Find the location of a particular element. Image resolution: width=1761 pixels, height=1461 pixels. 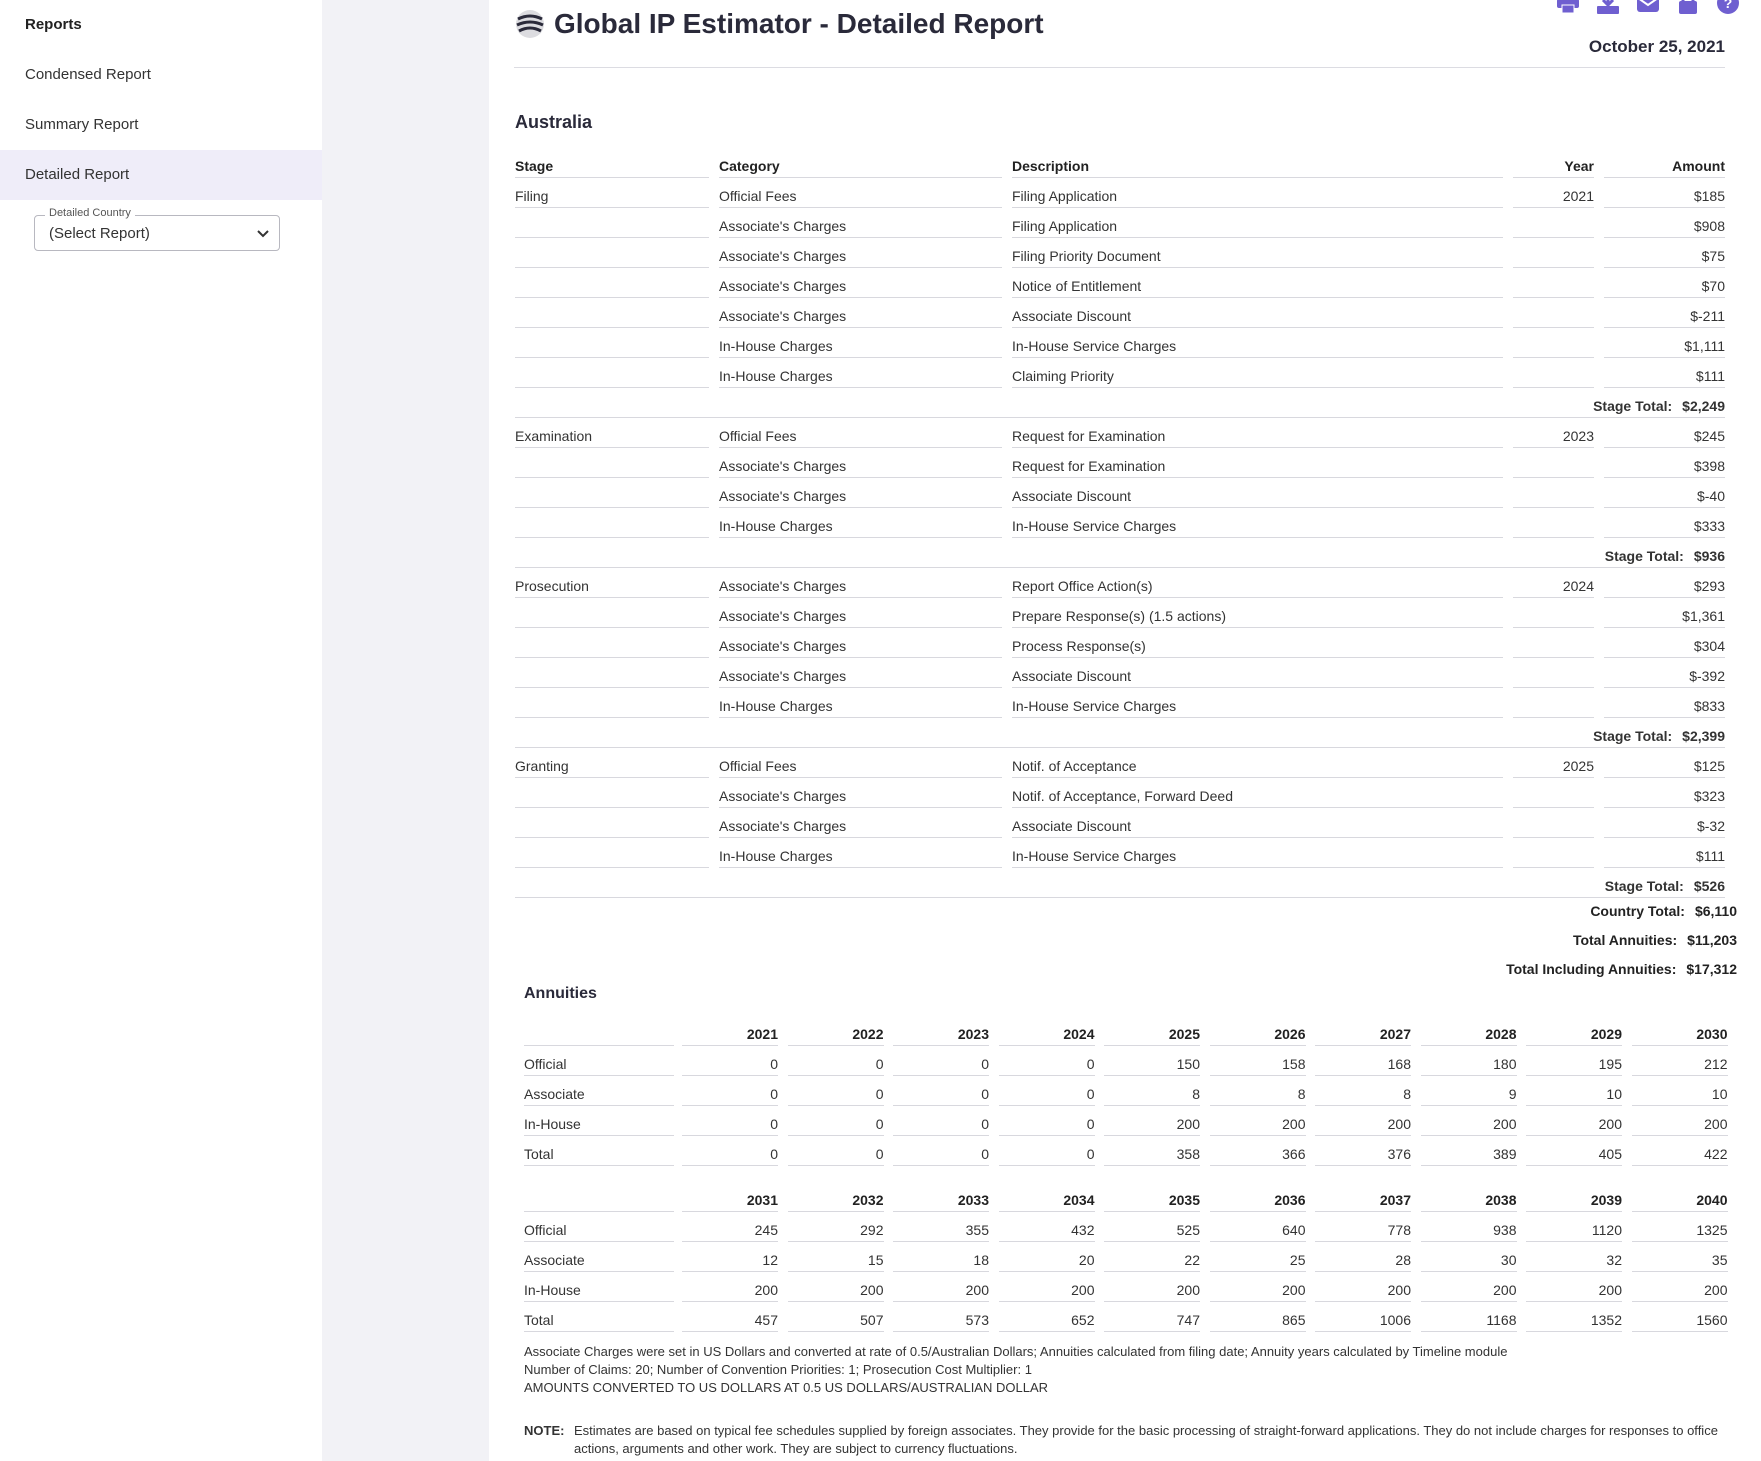

description-cell: Claiming Priority is located at coordinates (1257, 376).